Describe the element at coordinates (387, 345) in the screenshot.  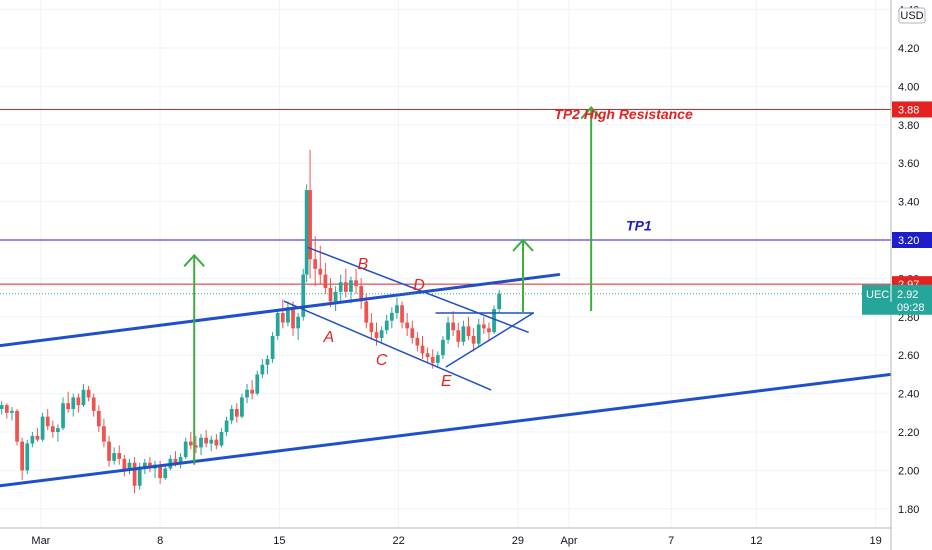
I see `triangle-bottom-trendline` at that location.